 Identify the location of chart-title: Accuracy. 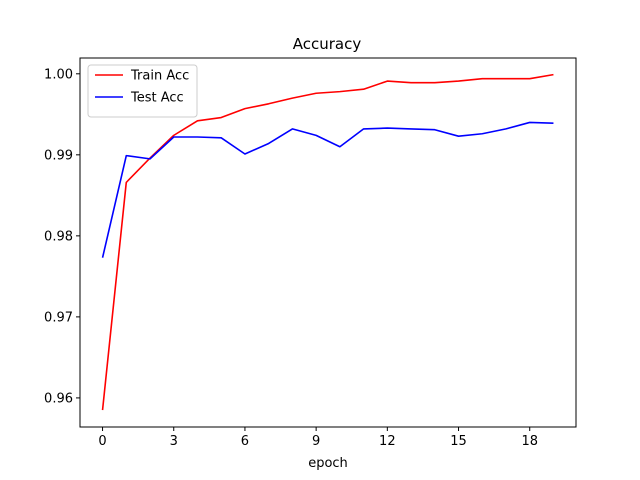
(327, 44).